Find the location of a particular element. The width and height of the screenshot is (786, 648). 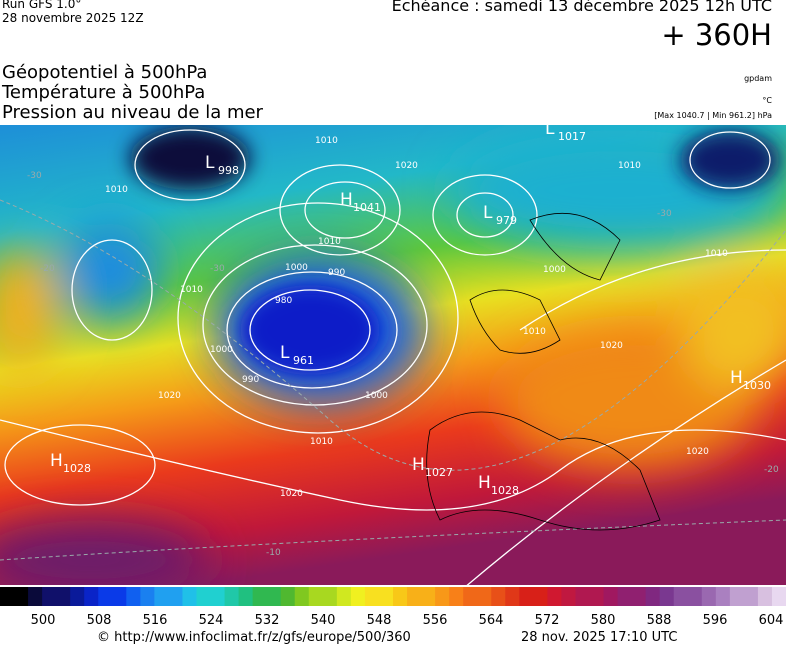

colorbar-tick-label: 500 is located at coordinates (43, 620).